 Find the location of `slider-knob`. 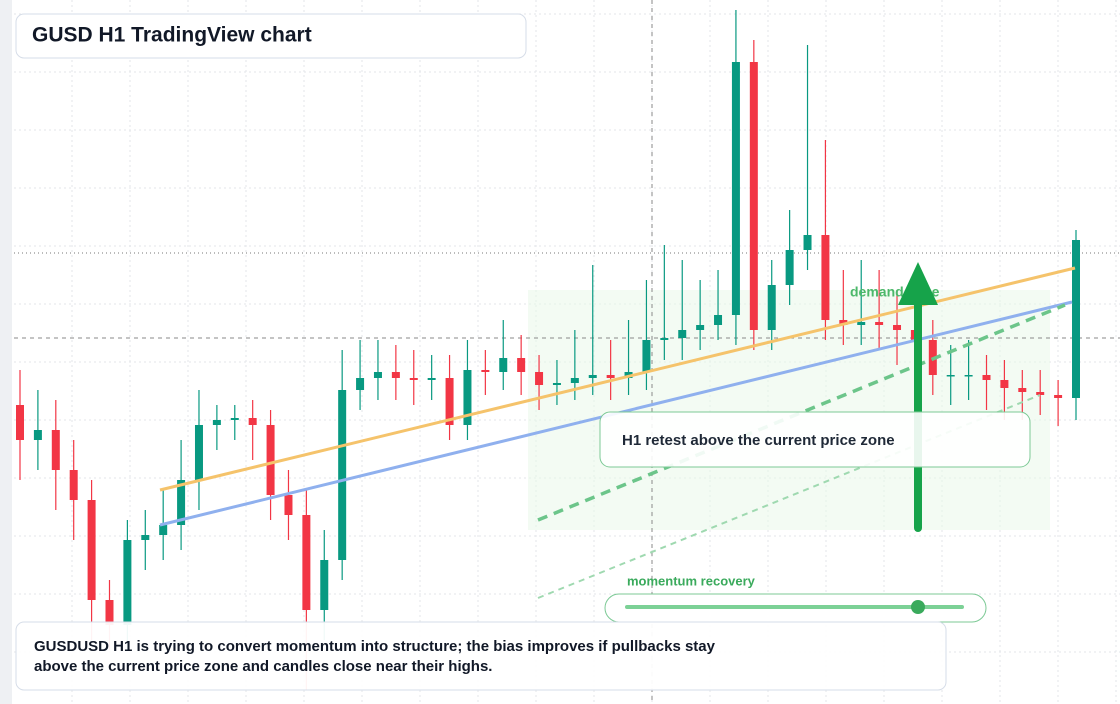

slider-knob is located at coordinates (918, 607).